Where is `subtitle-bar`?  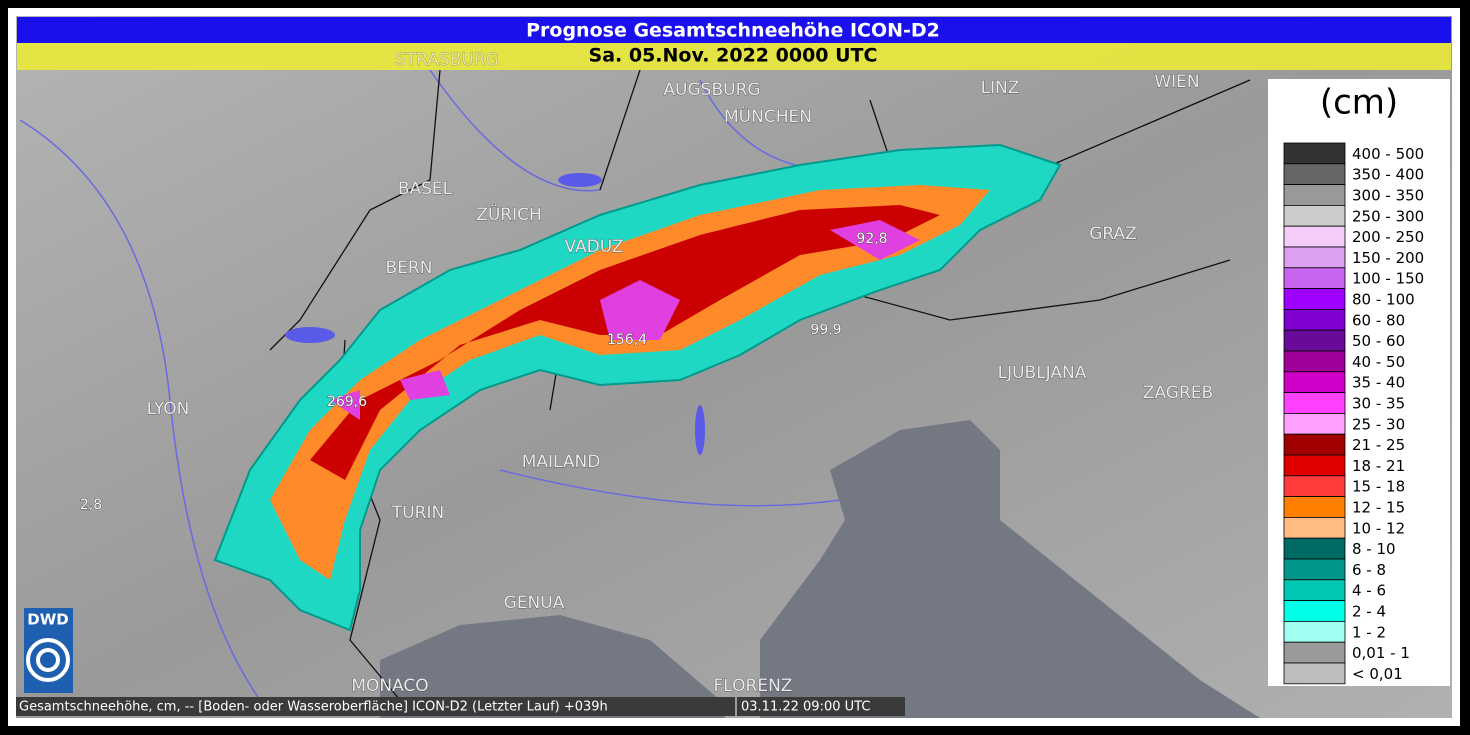
subtitle-bar is located at coordinates (734, 56).